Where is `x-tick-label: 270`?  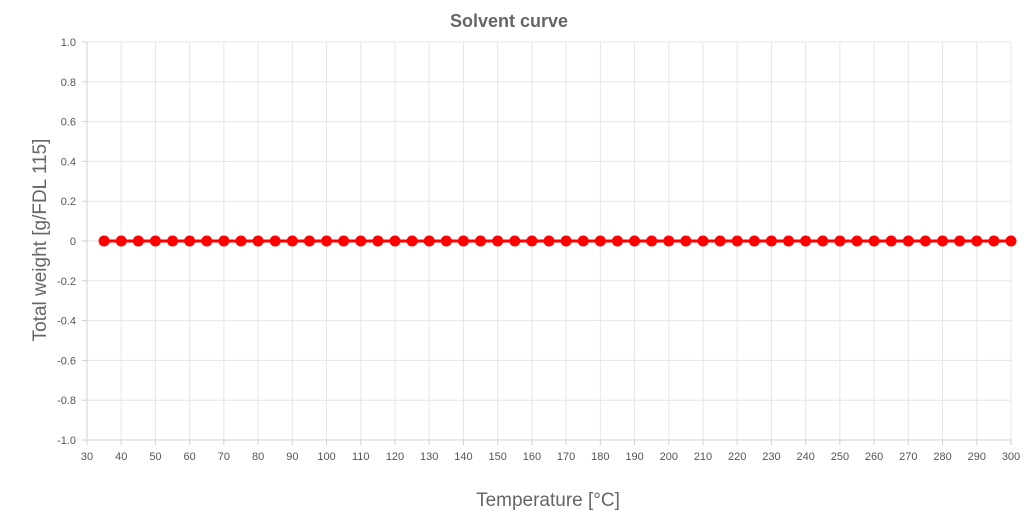
x-tick-label: 270 is located at coordinates (908, 457).